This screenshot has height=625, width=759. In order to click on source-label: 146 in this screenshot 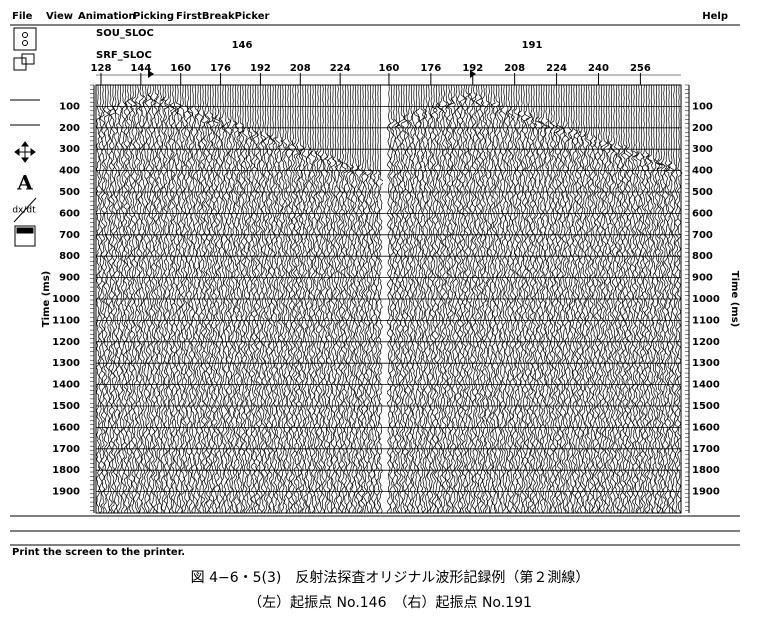, I will do `click(242, 45)`.